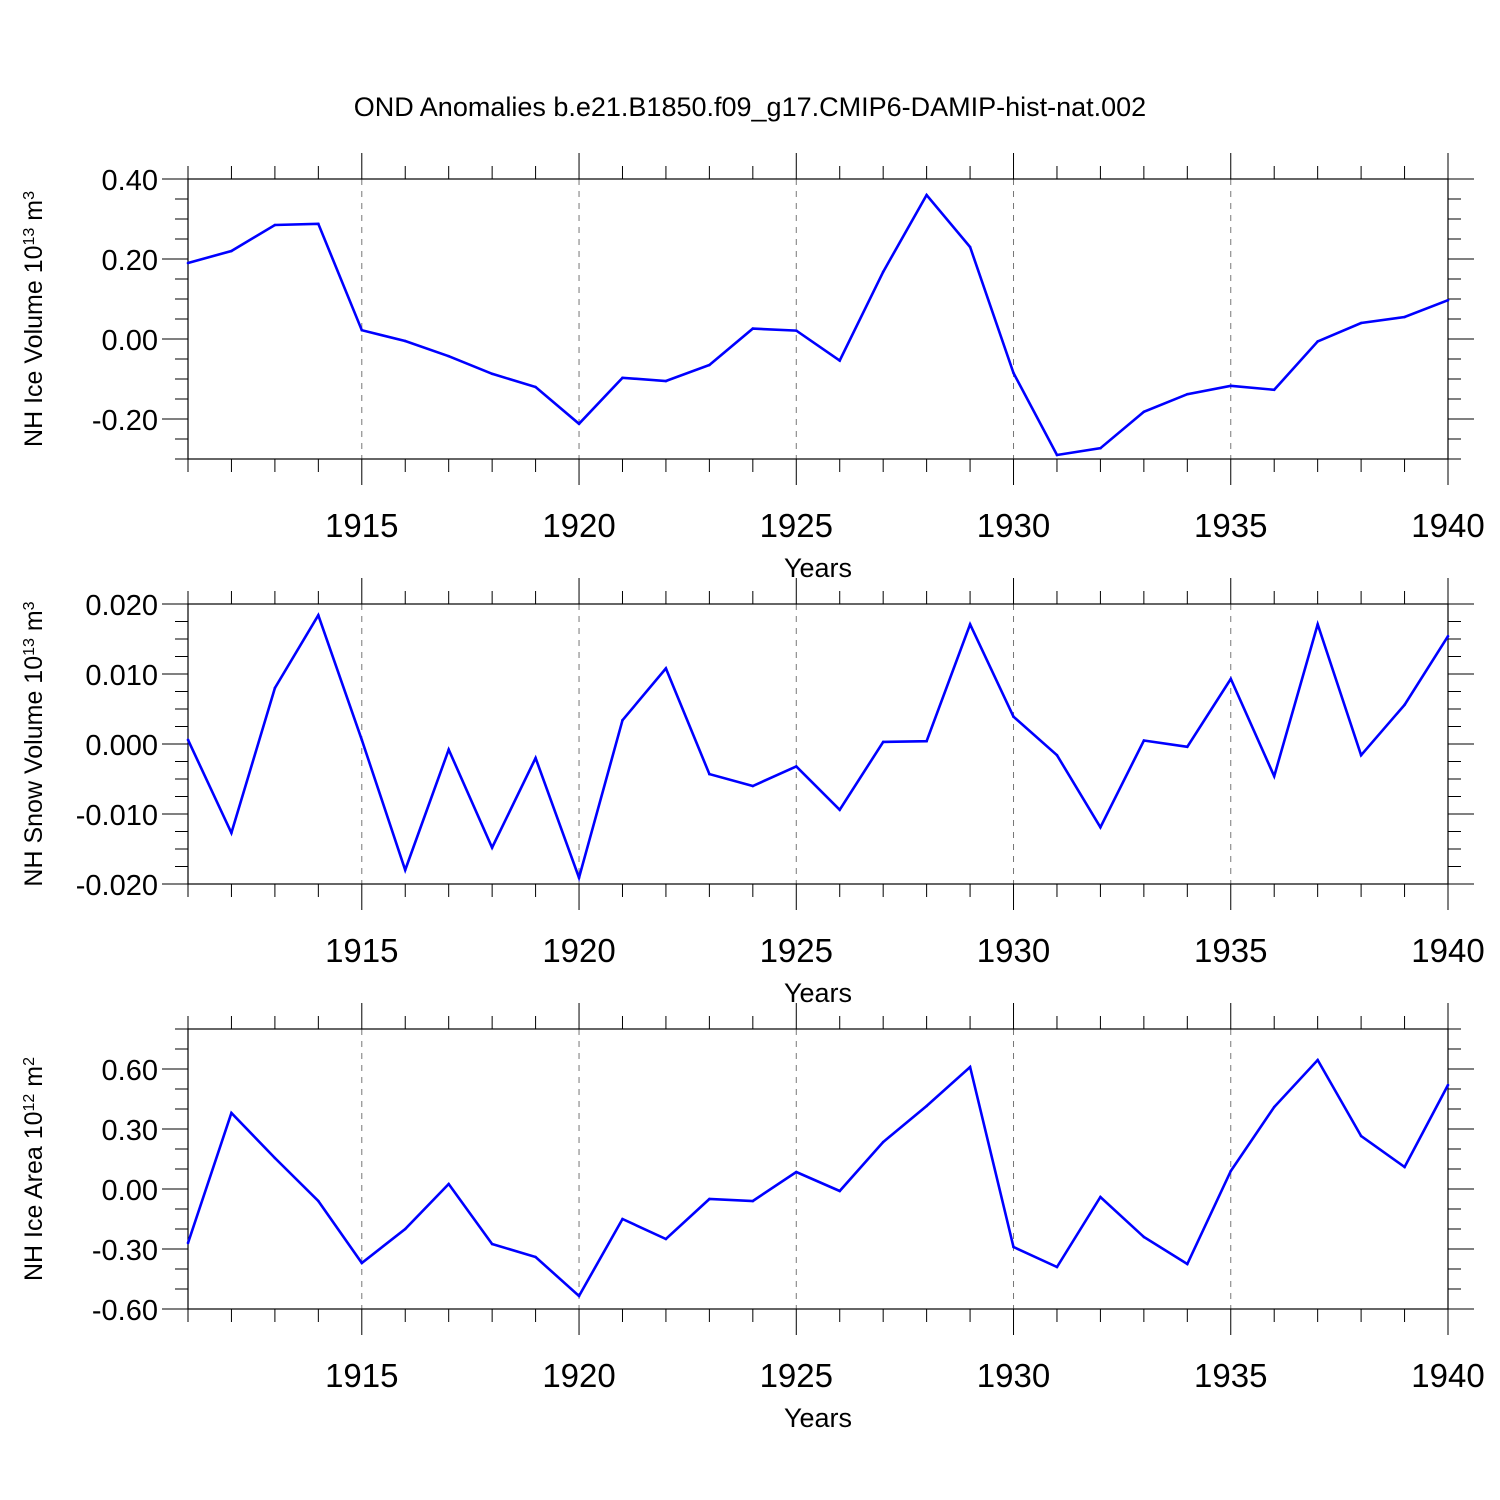 This screenshot has height=1500, width=1500. I want to click on y-axis-label-main: NH Ice Area 10, so click(34, 1196).